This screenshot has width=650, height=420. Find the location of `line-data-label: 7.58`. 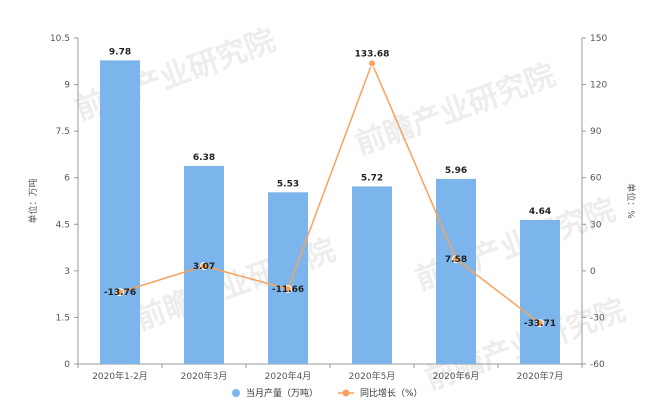

line-data-label: 7.58 is located at coordinates (456, 260).